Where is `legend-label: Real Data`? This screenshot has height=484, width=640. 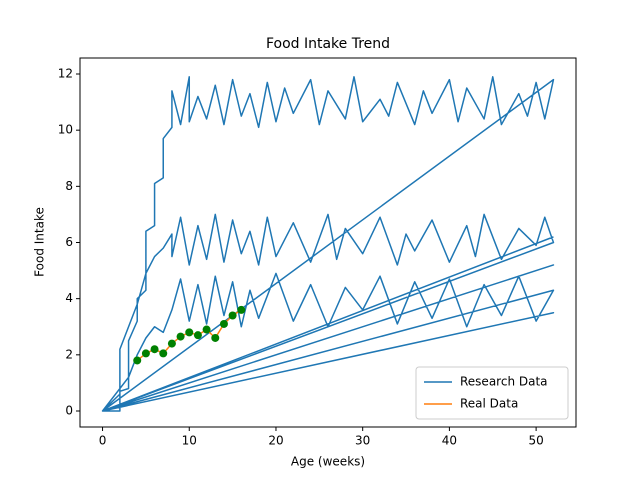 legend-label: Real Data is located at coordinates (489, 404).